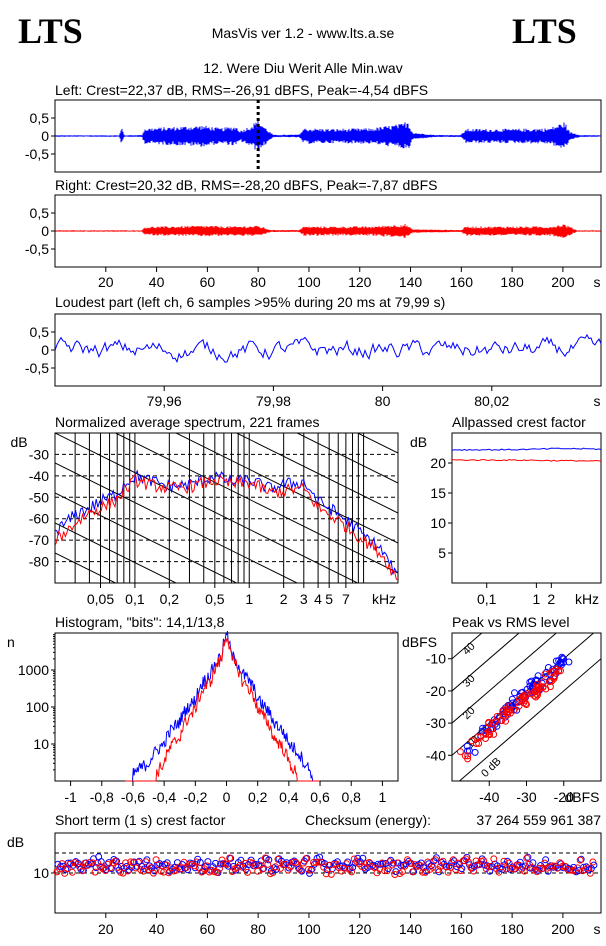  I want to click on spectrum-xtick-label: 0,5, so click(215, 599).